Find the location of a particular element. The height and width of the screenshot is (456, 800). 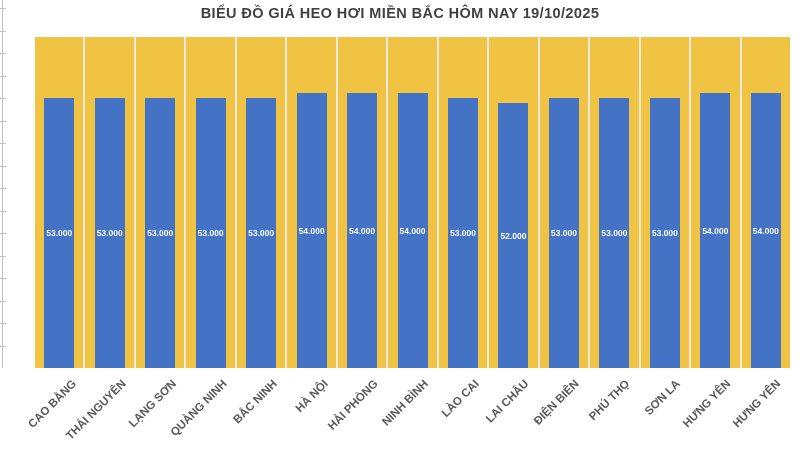

x-label-cell: LẠNG SƠN is located at coordinates (156, 412).